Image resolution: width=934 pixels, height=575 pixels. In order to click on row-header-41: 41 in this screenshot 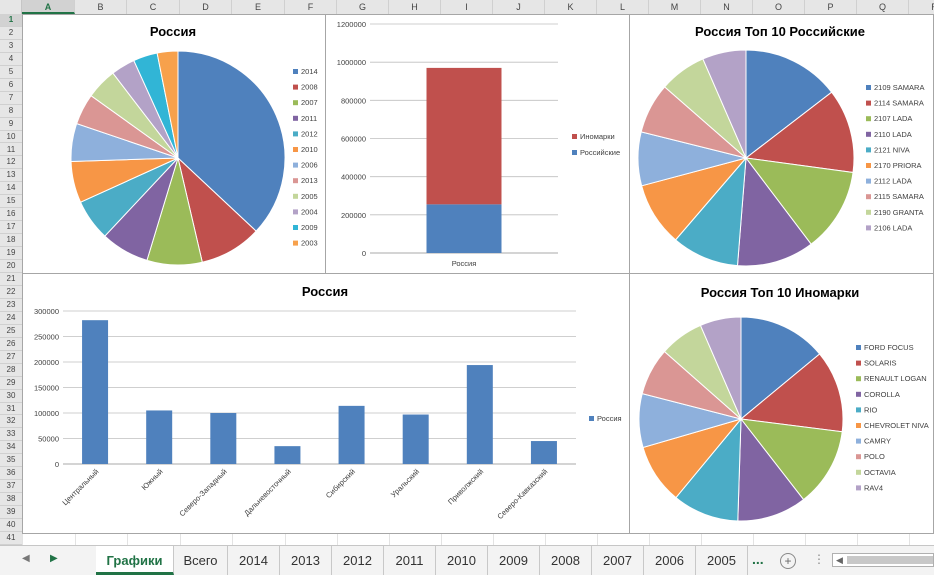, I will do `click(11, 538)`.